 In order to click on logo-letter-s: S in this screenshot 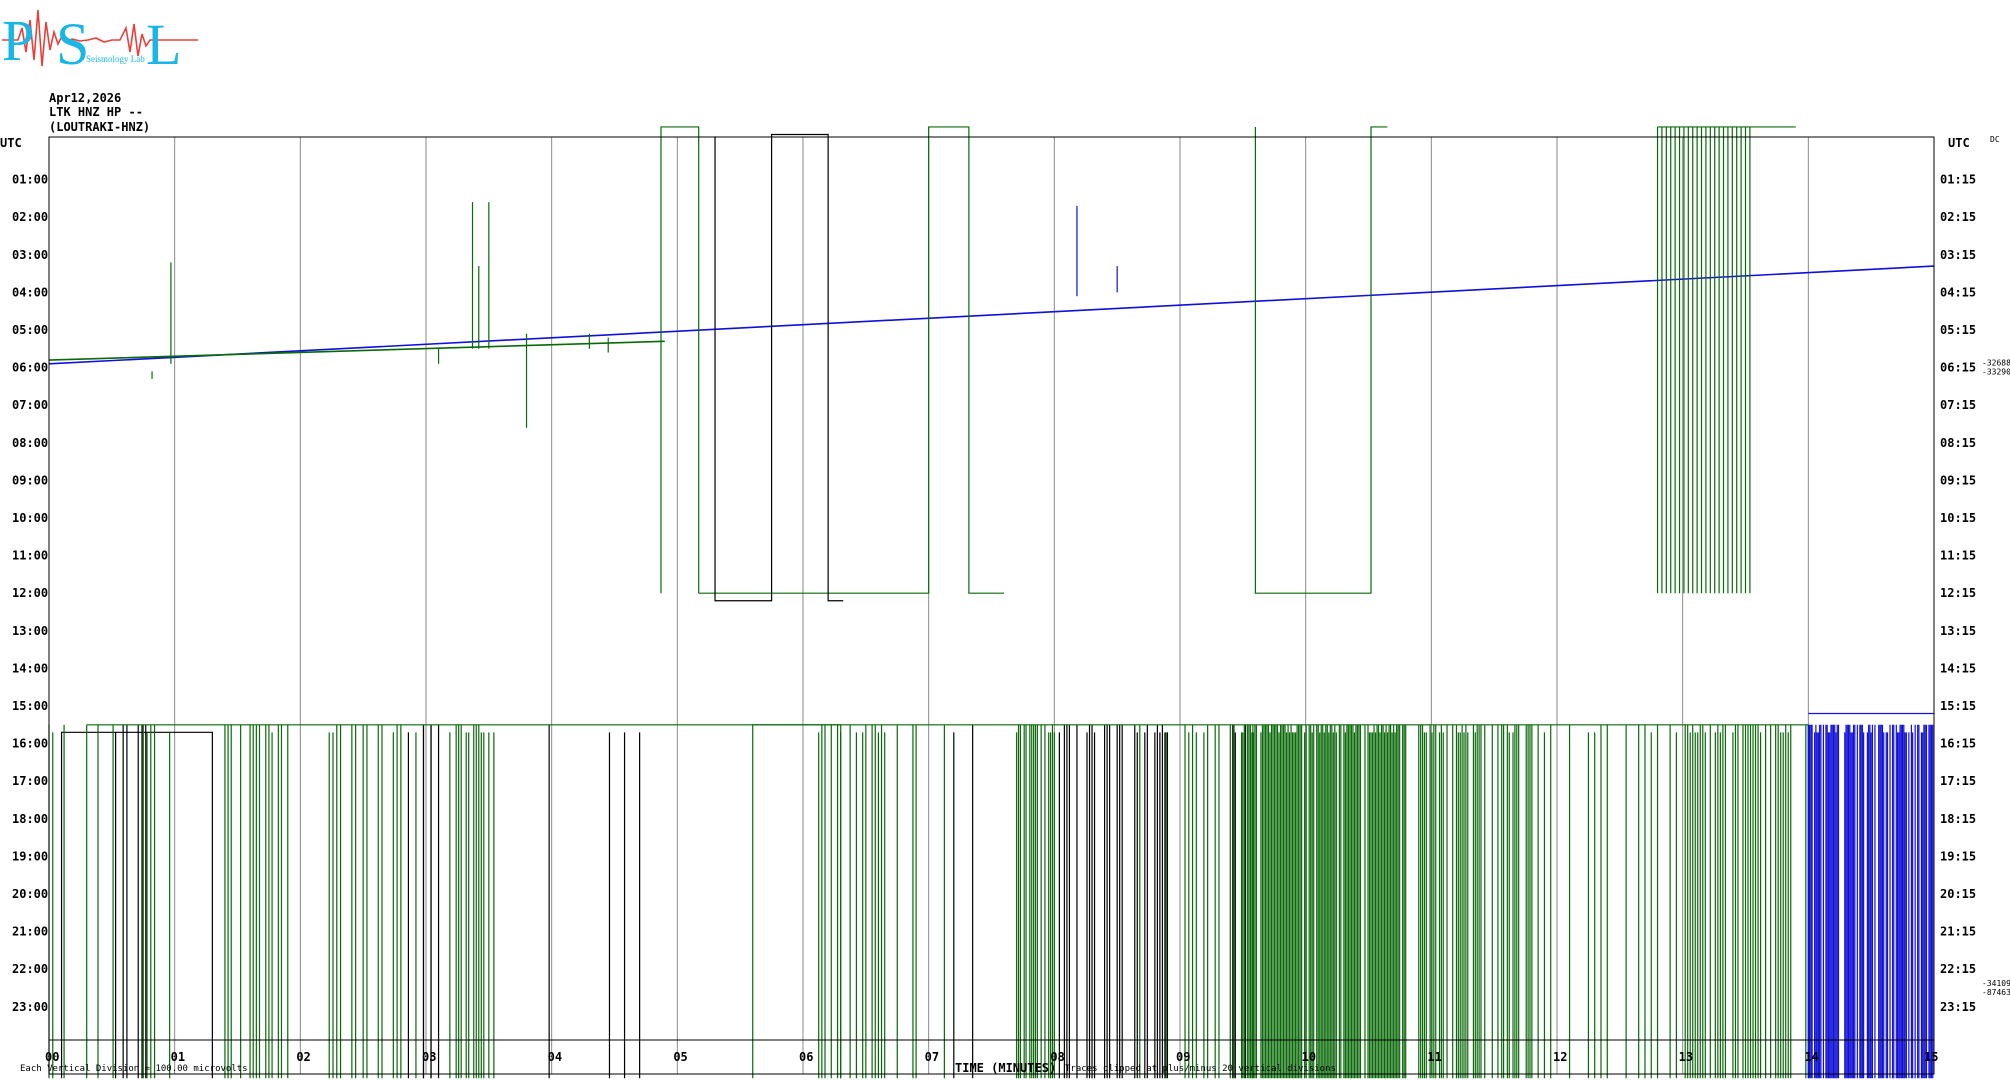, I will do `click(72, 41)`.